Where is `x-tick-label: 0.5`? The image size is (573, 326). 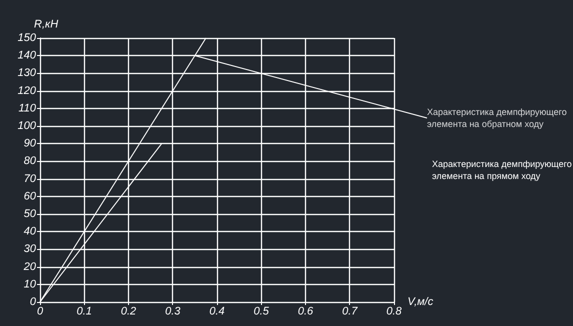
x-tick-label: 0.5 is located at coordinates (262, 312).